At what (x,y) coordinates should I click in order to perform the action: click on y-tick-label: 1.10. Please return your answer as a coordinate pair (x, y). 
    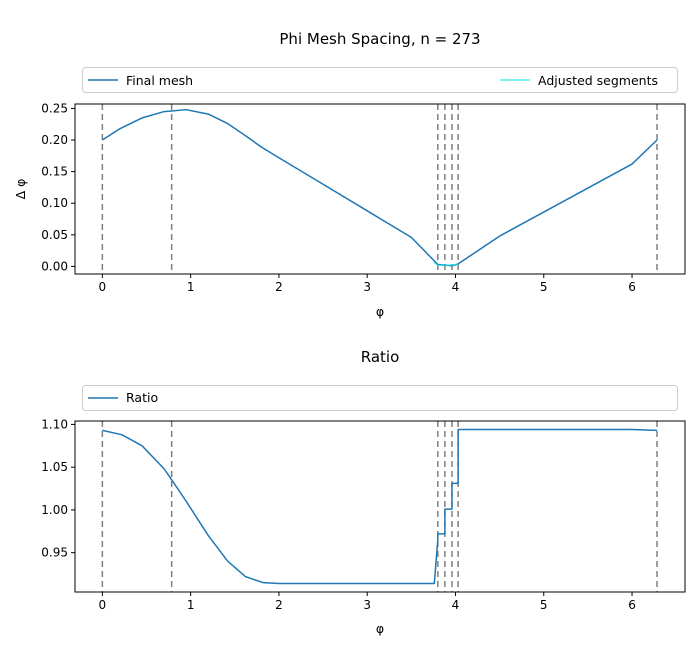
    Looking at the image, I should click on (54, 424).